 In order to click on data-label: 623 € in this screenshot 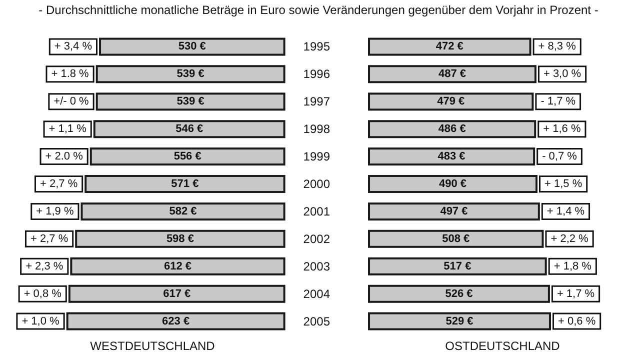, I will do `click(176, 321)`.